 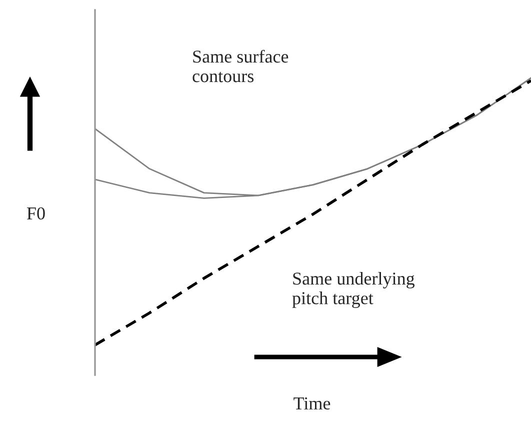 What do you see at coordinates (240, 66) in the screenshot?
I see `annotation: Same surface contours` at bounding box center [240, 66].